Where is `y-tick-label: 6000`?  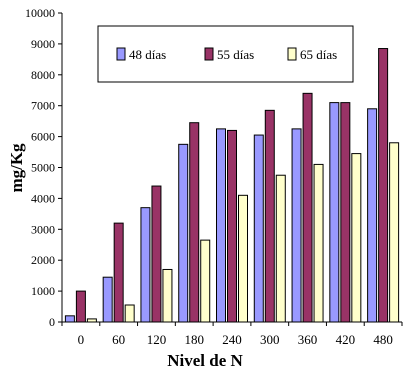 y-tick-label: 6000 is located at coordinates (43, 137).